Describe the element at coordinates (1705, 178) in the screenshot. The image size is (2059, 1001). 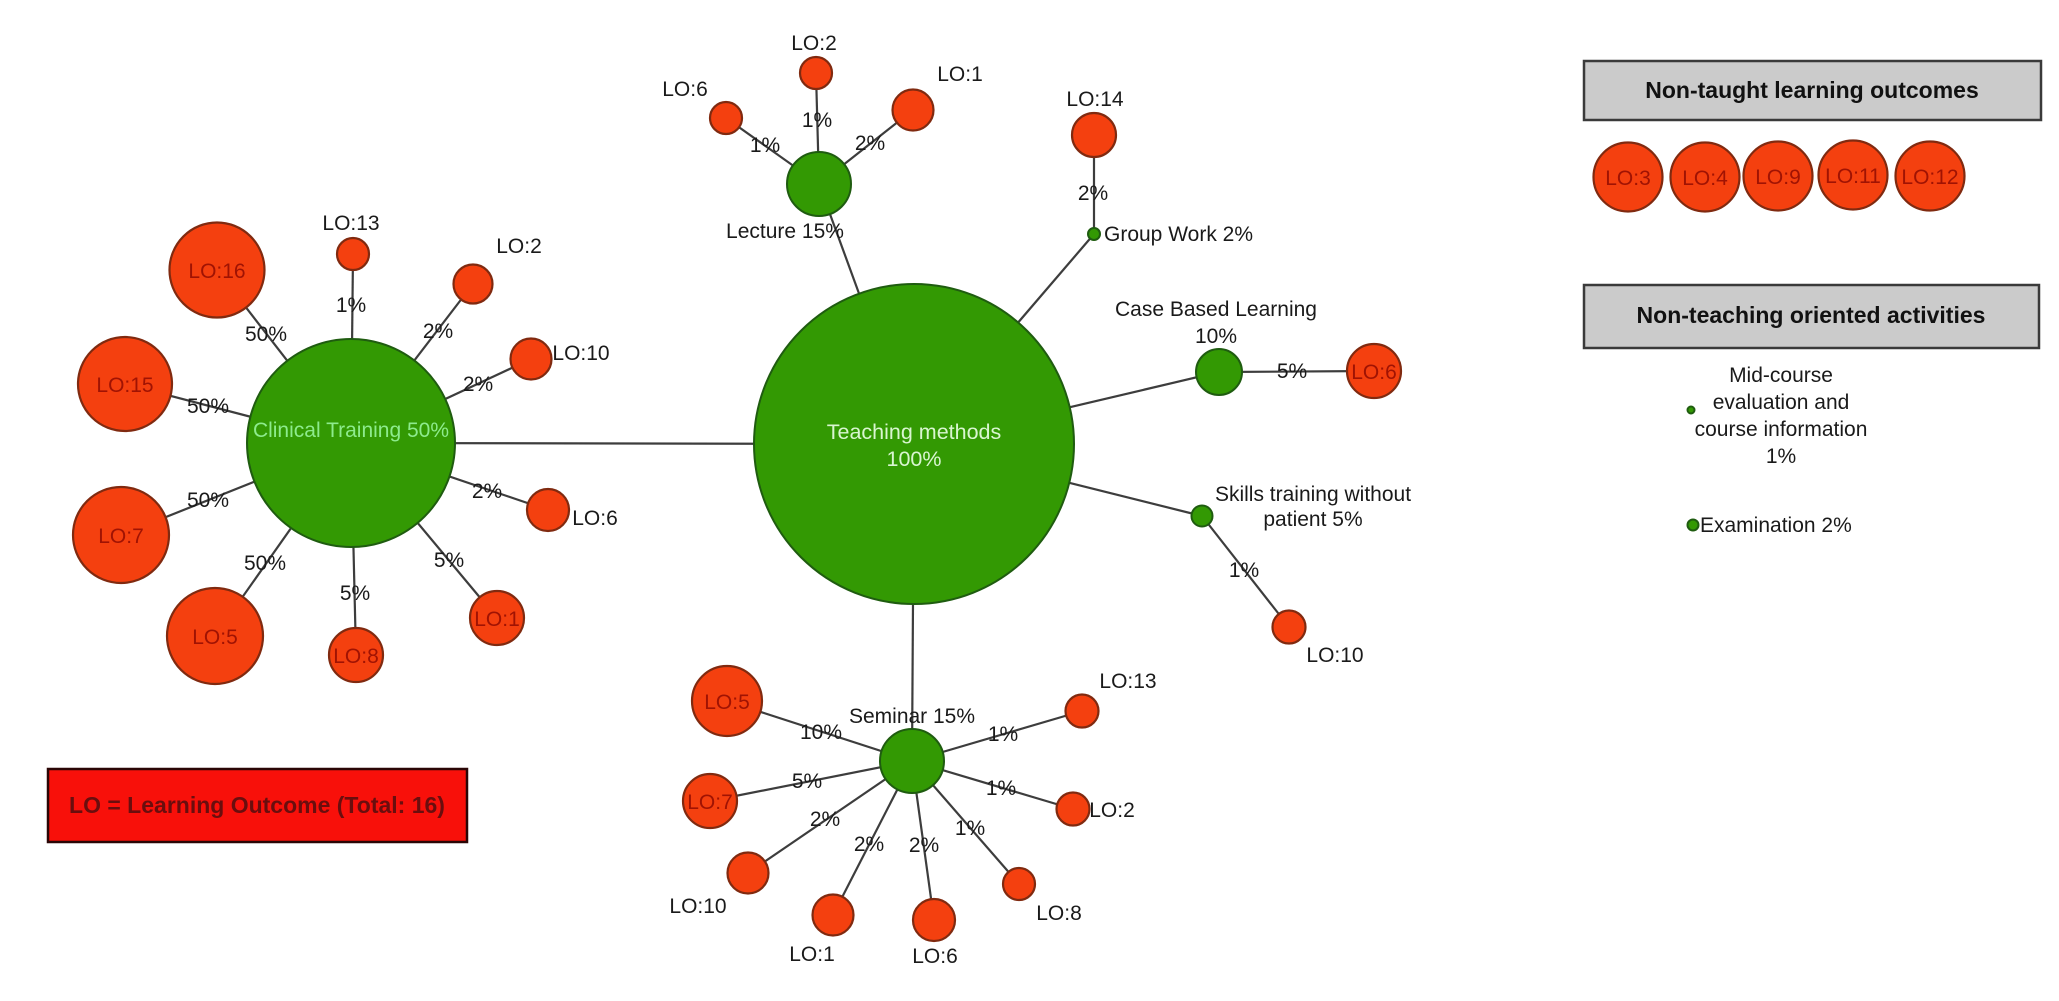
I see `svg-text: LO:4` at that location.